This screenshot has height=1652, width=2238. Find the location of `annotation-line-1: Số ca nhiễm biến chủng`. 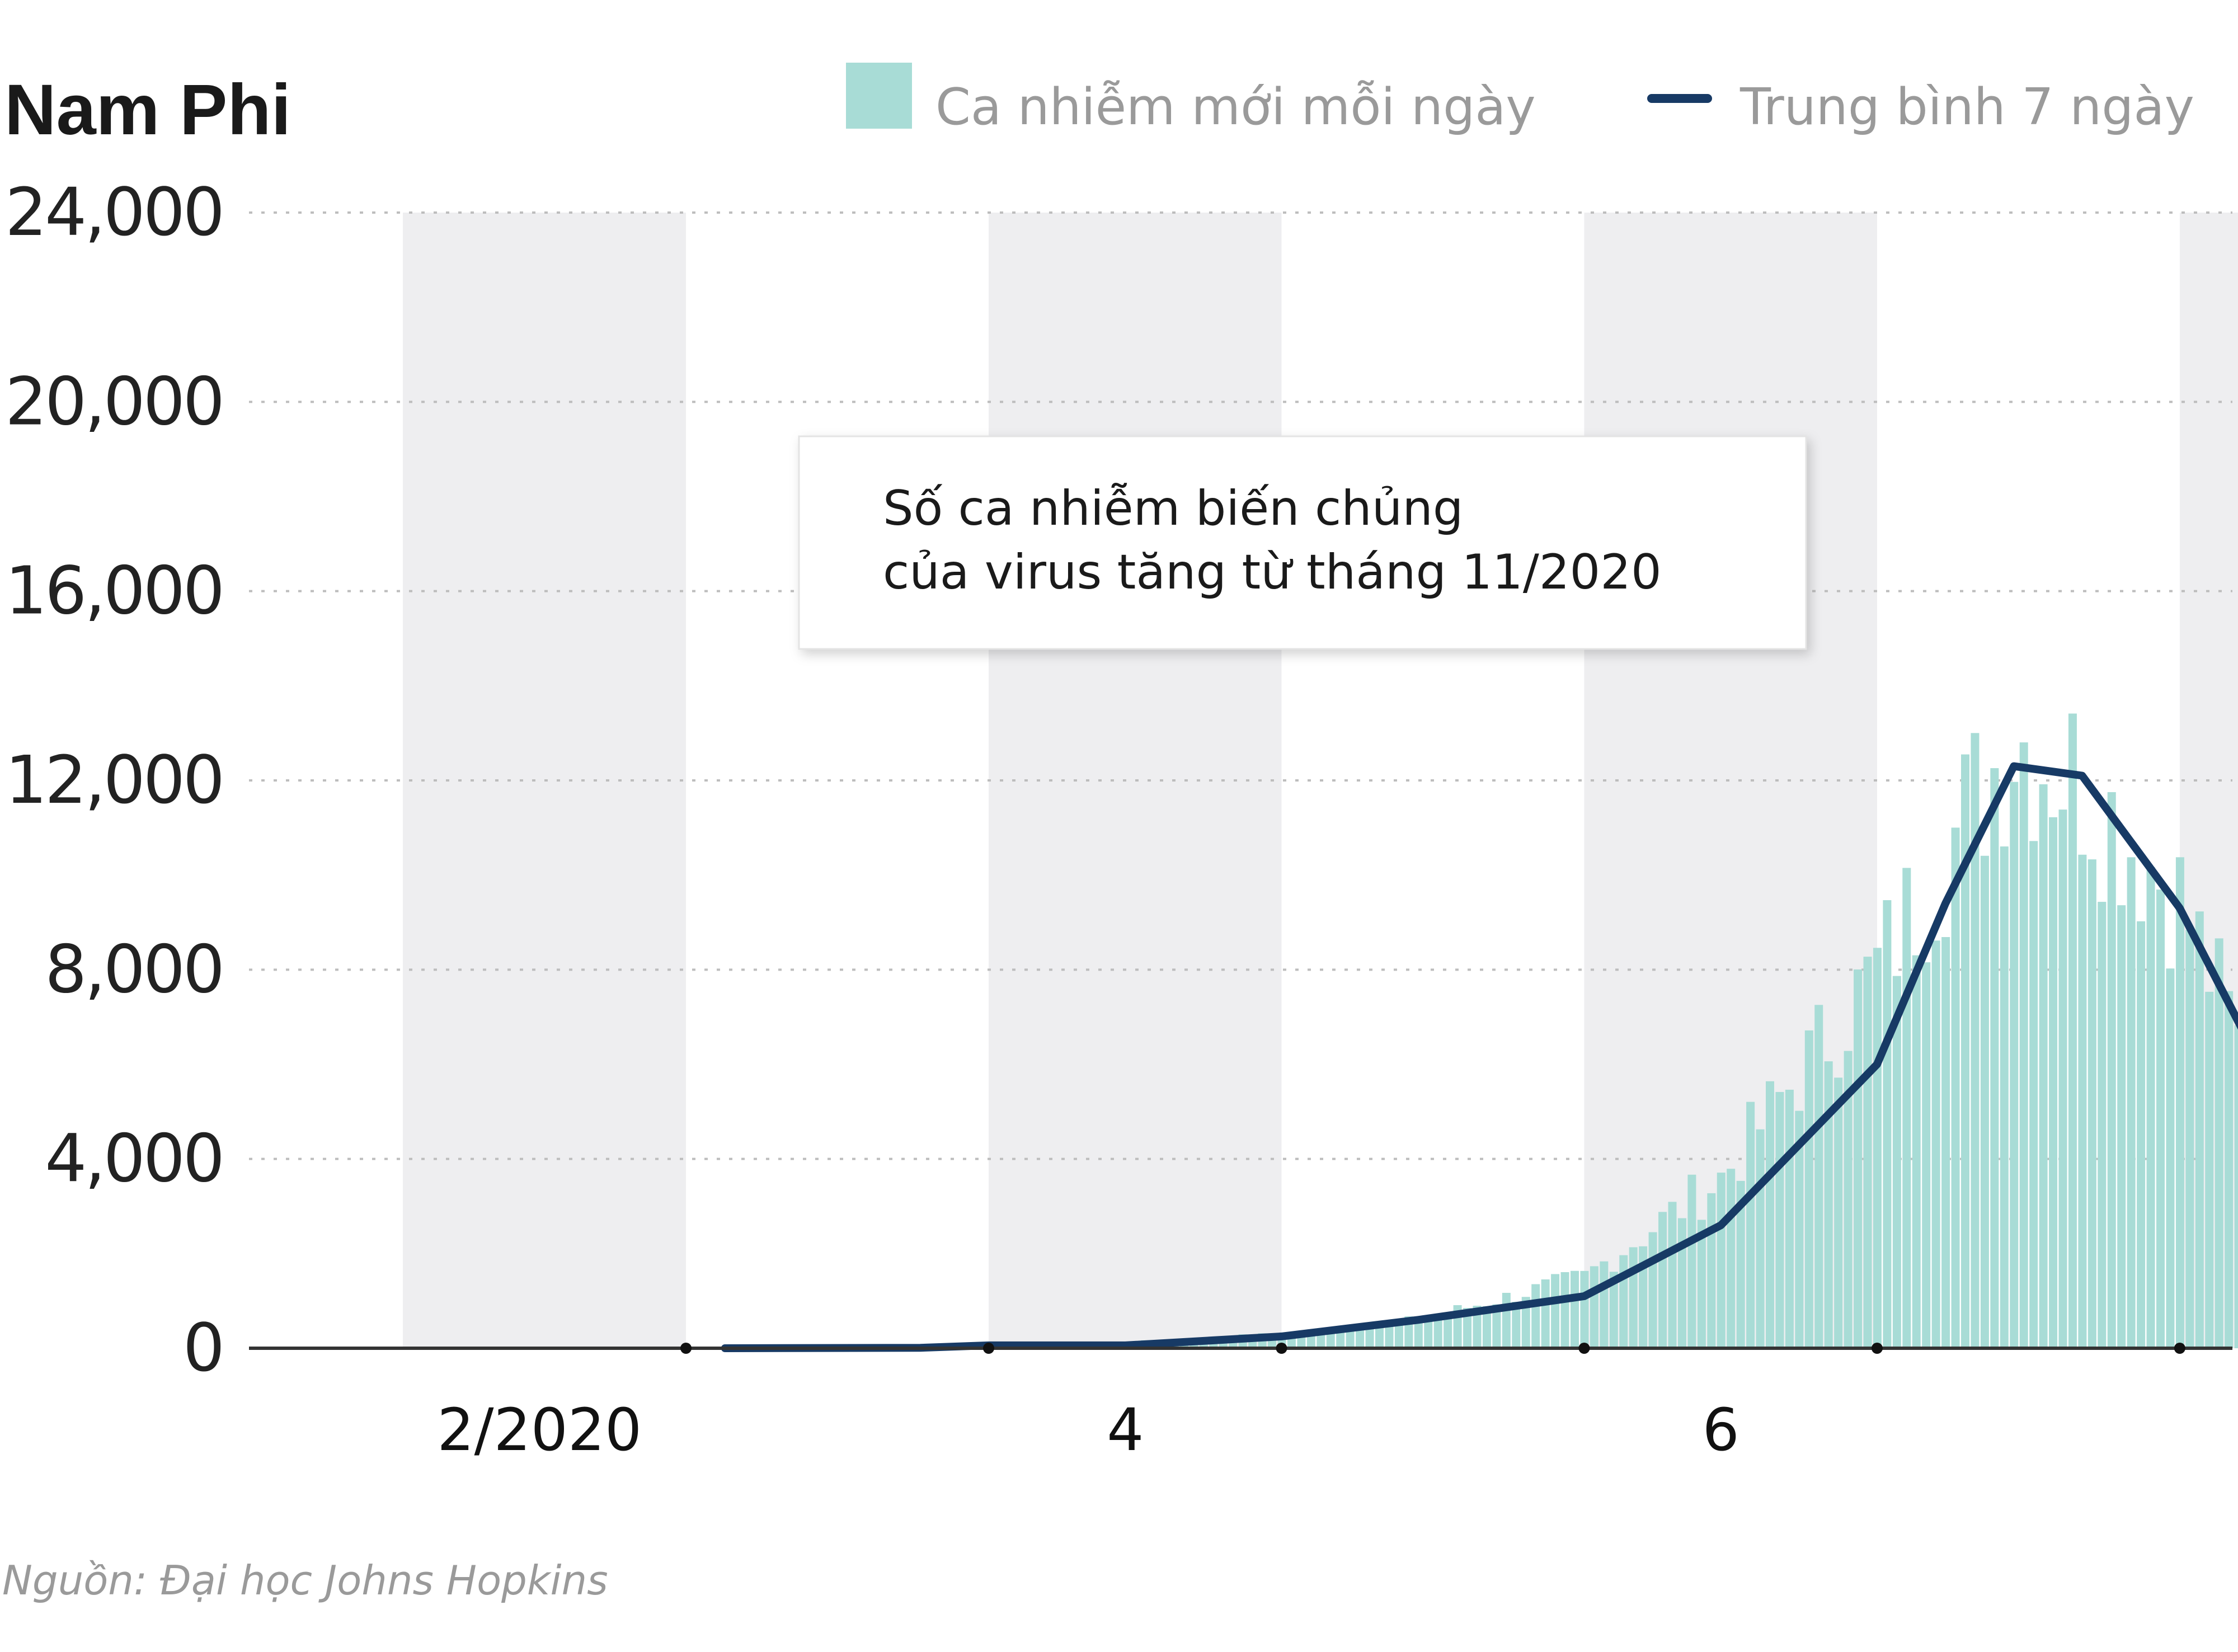

annotation-line-1: Số ca nhiễm biến chủng is located at coordinates (1173, 509).